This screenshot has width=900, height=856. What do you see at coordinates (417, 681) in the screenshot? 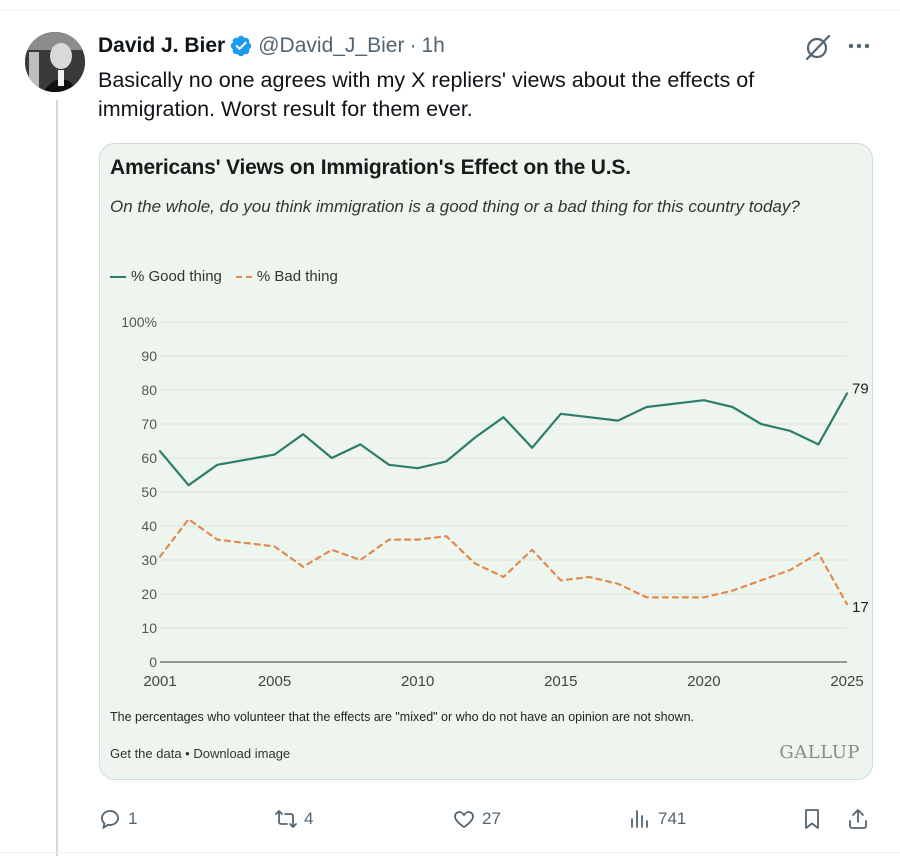
I see `x-tick-label: 2010` at bounding box center [417, 681].